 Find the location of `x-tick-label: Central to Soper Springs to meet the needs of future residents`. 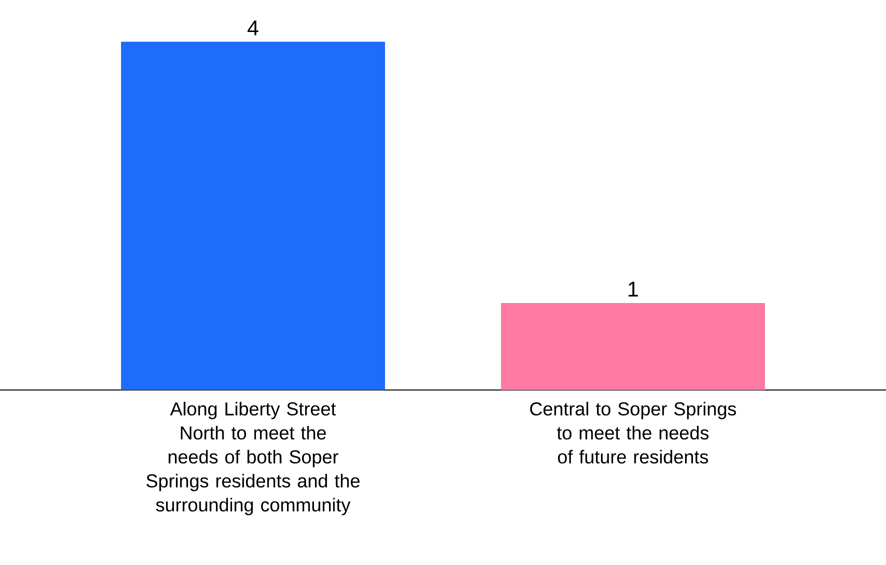

x-tick-label: Central to Soper Springs to meet the needs of future residents is located at coordinates (633, 433).